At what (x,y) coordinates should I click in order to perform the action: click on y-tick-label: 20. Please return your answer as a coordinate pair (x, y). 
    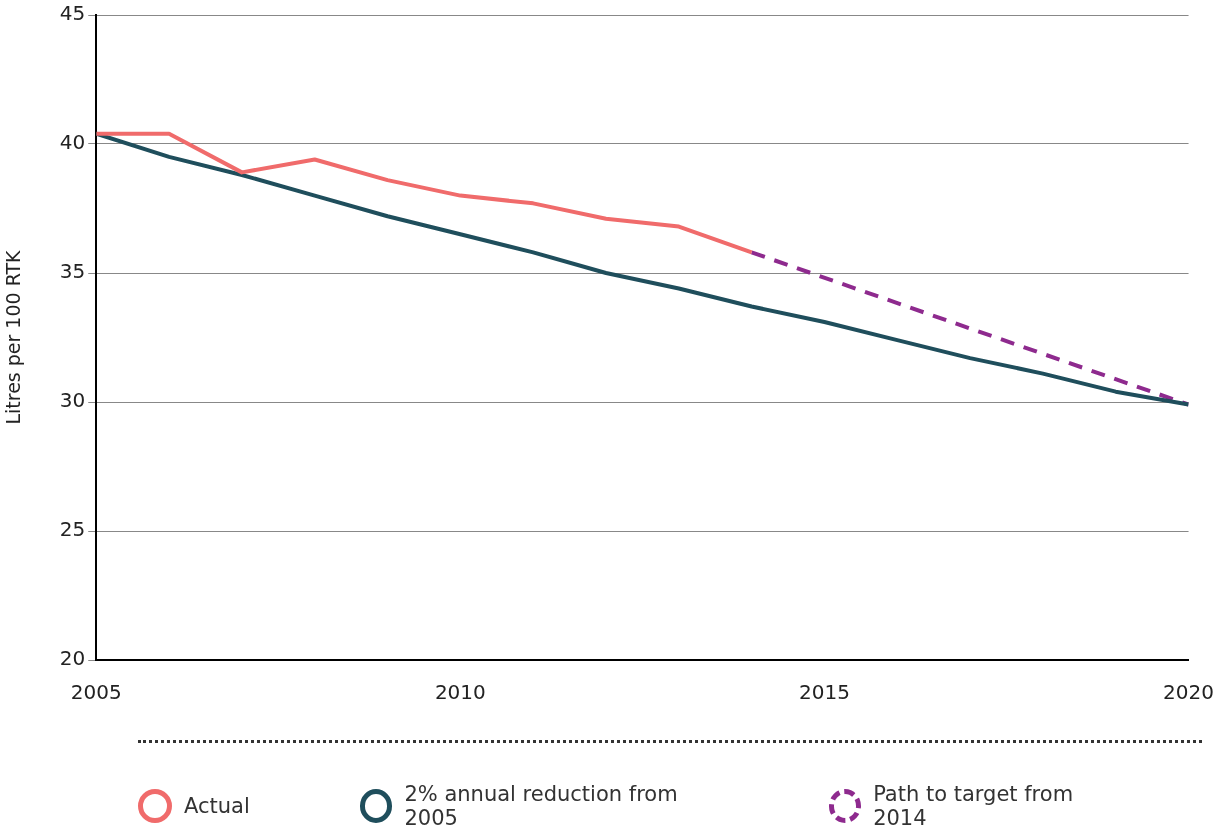
    Looking at the image, I should click on (72, 658).